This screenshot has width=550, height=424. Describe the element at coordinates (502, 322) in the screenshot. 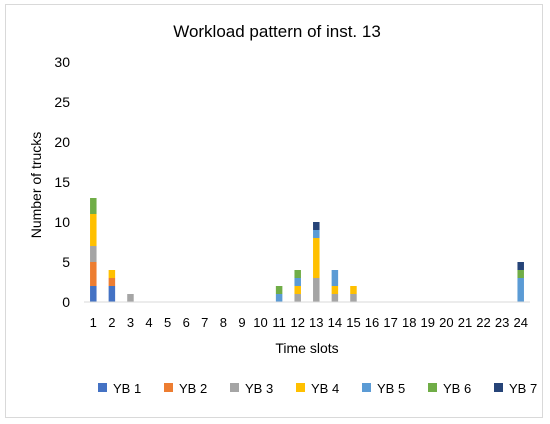

I see `x-tick-label: 23` at that location.